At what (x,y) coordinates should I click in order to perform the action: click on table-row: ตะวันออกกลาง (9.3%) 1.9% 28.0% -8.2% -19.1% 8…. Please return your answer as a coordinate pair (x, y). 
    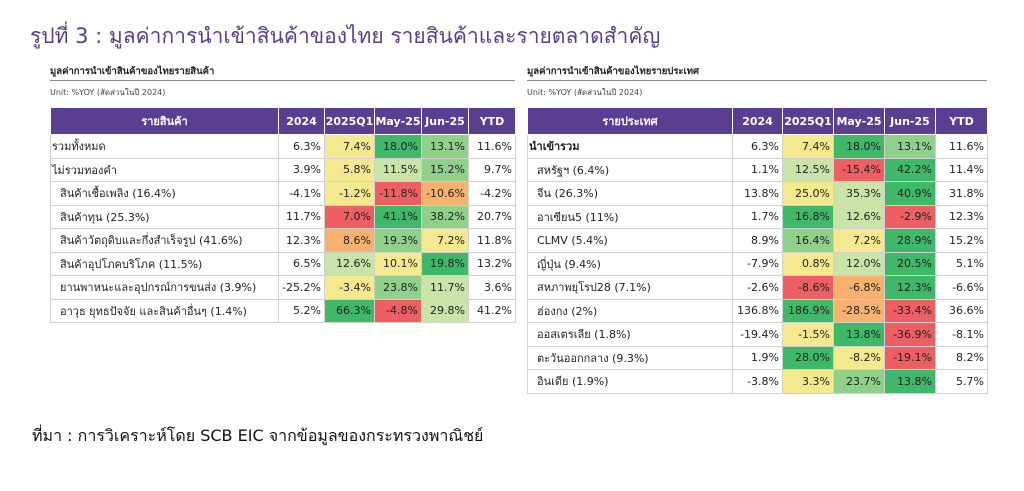
    Looking at the image, I should click on (757, 357).